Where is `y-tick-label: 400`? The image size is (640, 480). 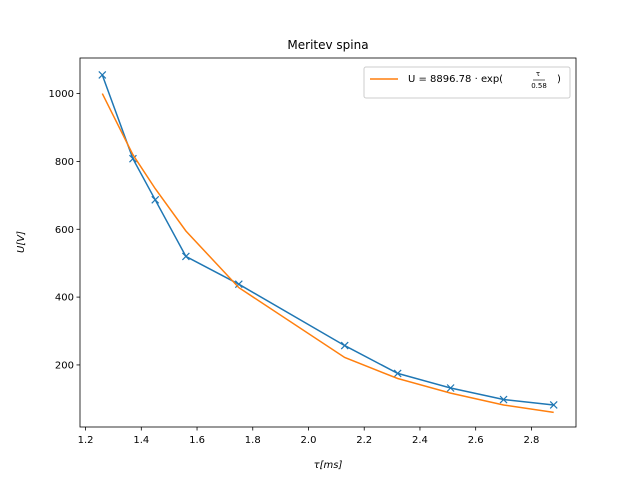
y-tick-label: 400 is located at coordinates (64, 298).